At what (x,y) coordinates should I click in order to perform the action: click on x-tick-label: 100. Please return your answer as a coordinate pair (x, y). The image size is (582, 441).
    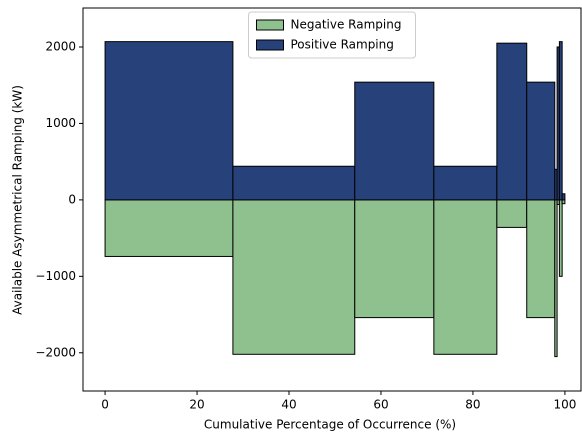
    Looking at the image, I should click on (564, 405).